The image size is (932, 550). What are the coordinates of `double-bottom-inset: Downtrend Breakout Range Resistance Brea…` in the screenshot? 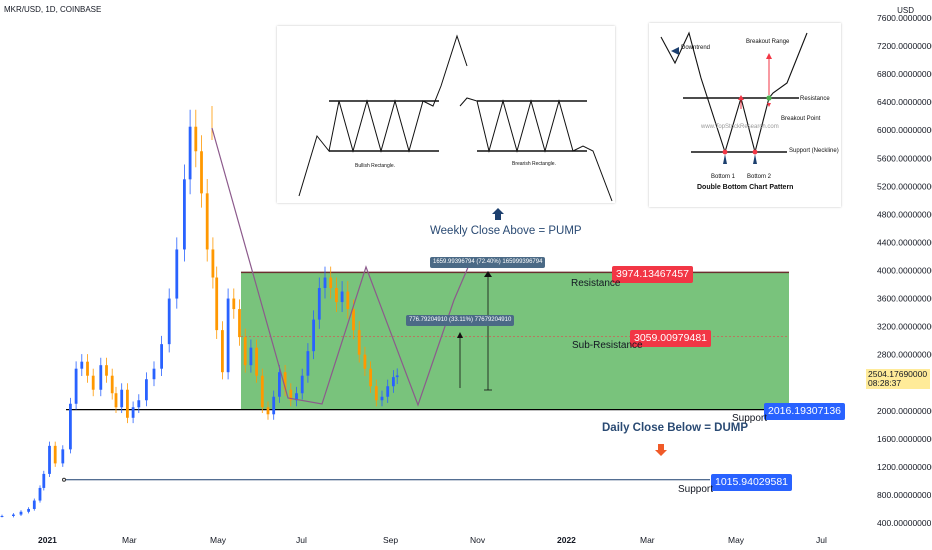 It's located at (745, 115).